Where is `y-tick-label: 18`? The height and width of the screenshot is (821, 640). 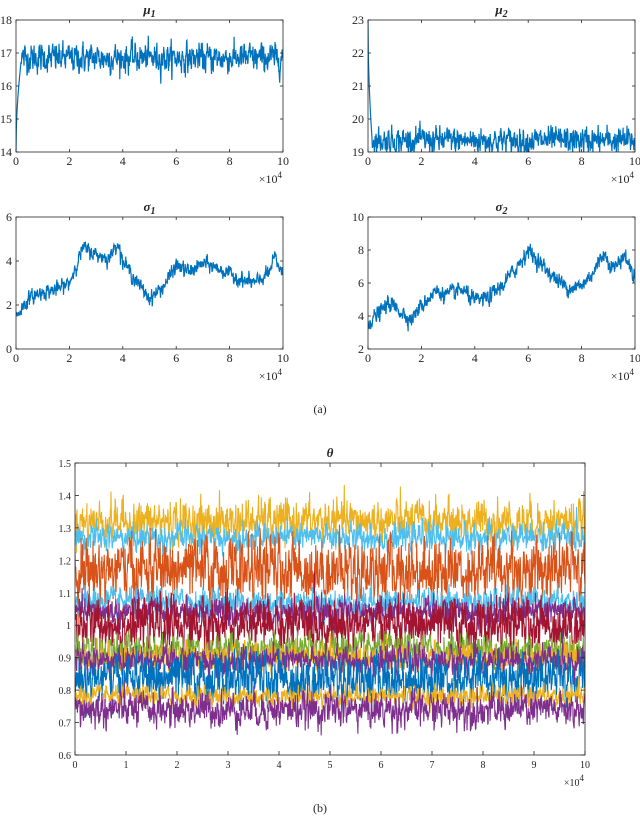 y-tick-label: 18 is located at coordinates (6, 20).